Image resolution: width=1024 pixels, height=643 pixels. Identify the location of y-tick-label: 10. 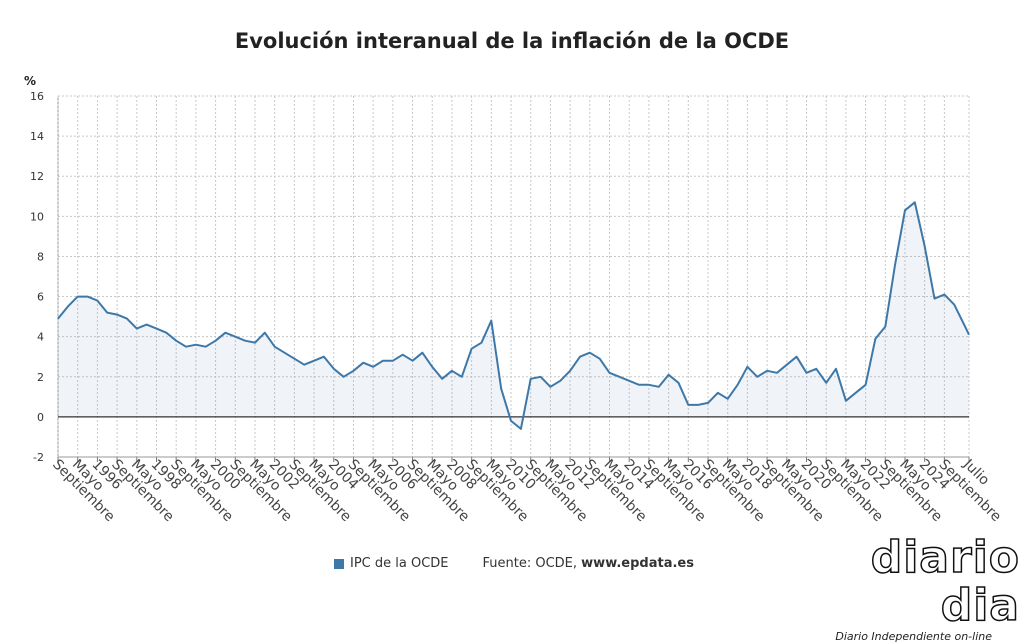
(37, 216).